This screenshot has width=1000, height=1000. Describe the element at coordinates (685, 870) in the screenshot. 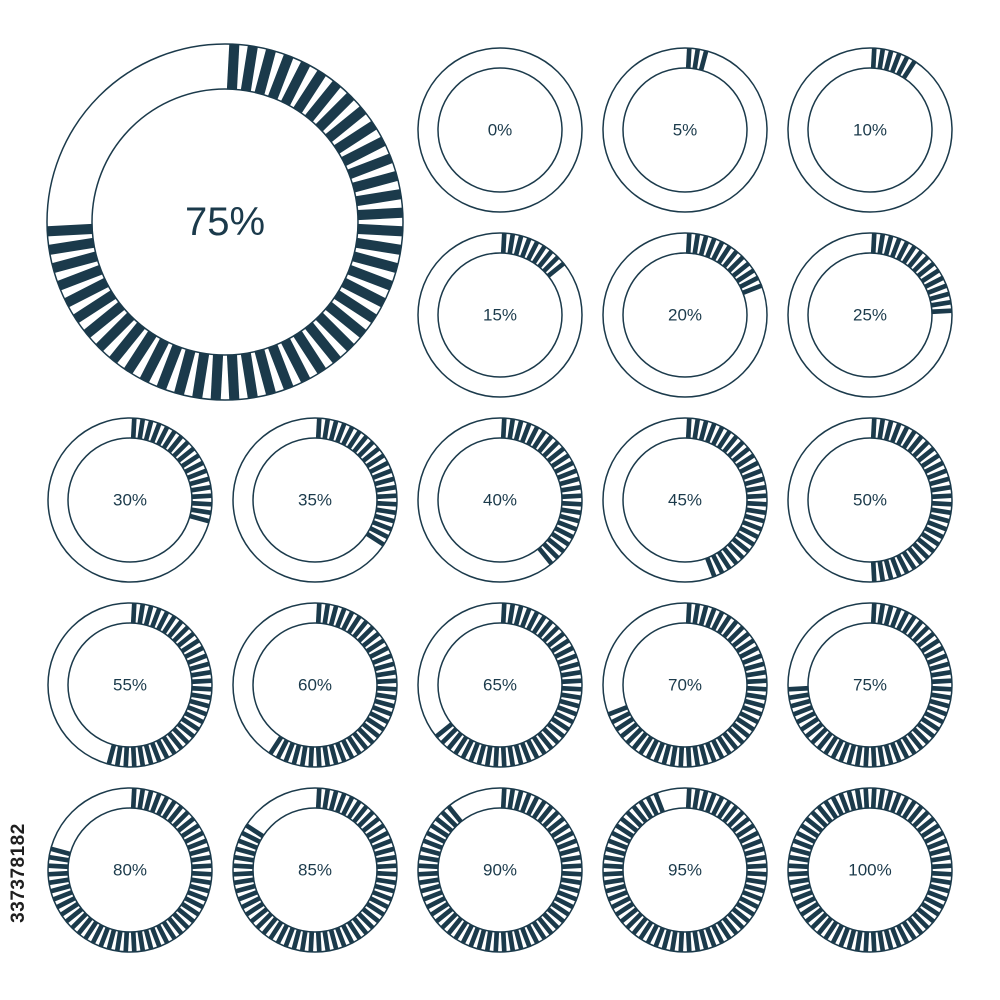

I see `ring-percent-label: 95%` at that location.